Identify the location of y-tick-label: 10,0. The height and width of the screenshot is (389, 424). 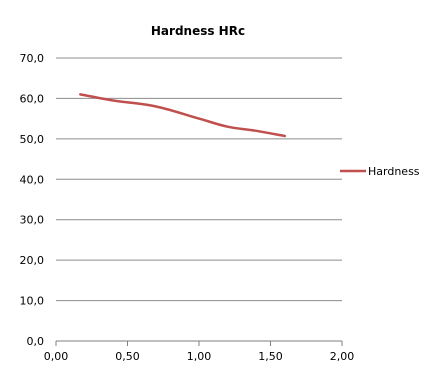
(32, 301).